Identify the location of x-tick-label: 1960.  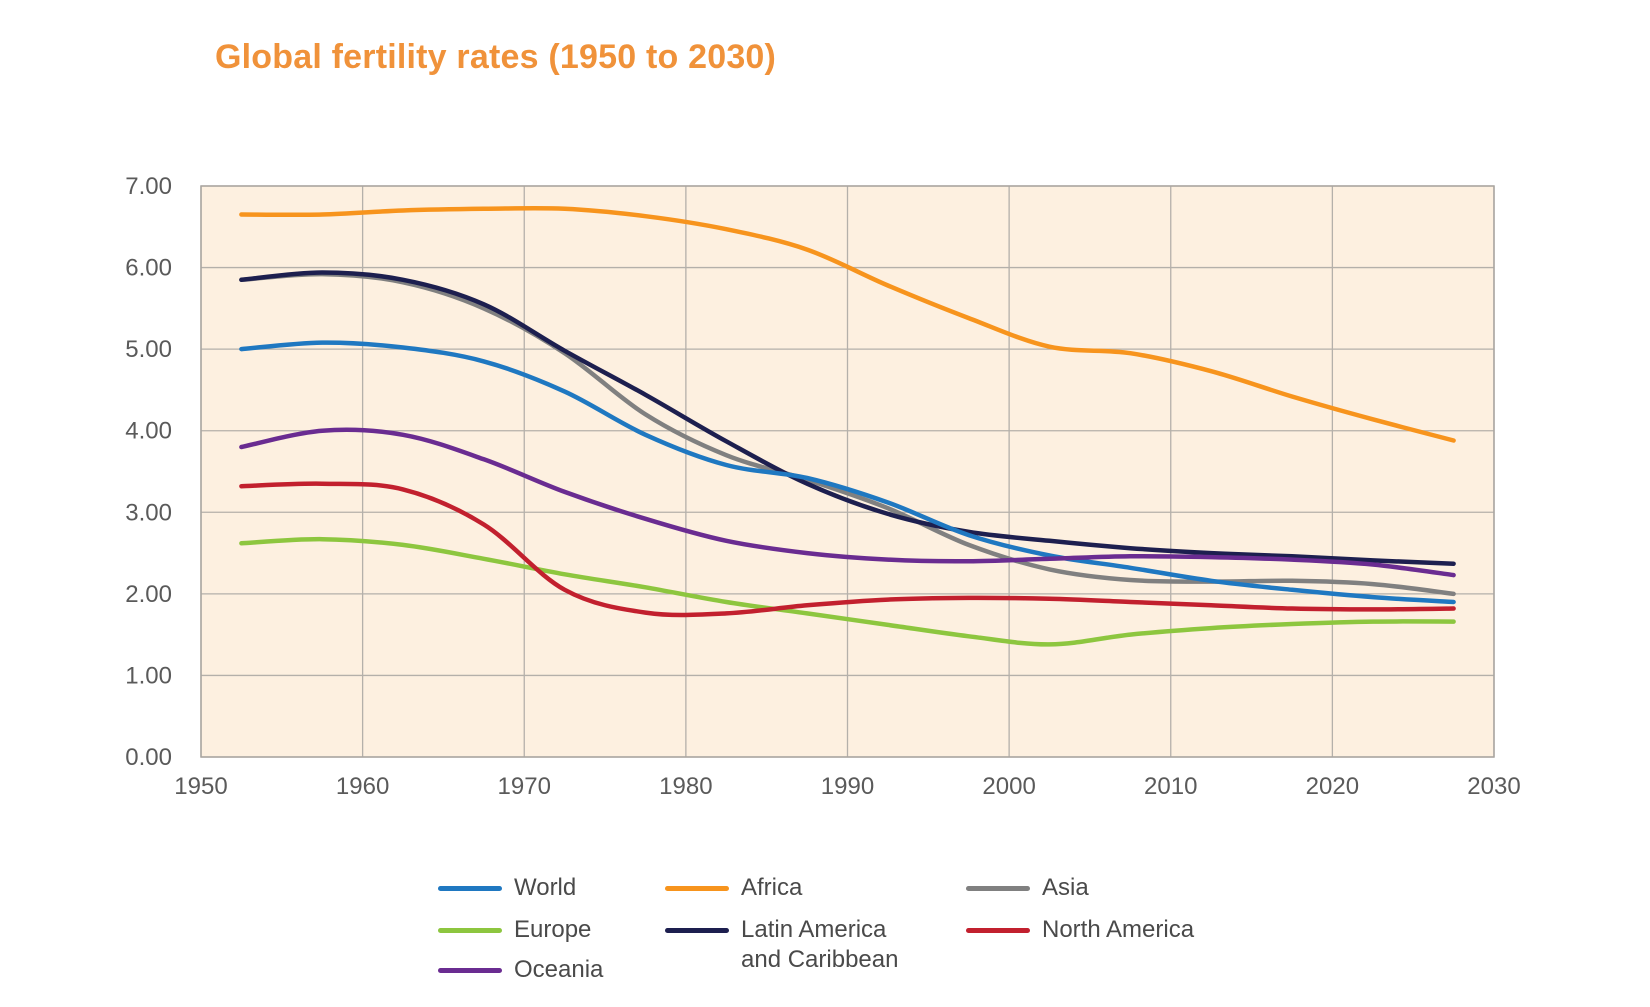
(362, 786).